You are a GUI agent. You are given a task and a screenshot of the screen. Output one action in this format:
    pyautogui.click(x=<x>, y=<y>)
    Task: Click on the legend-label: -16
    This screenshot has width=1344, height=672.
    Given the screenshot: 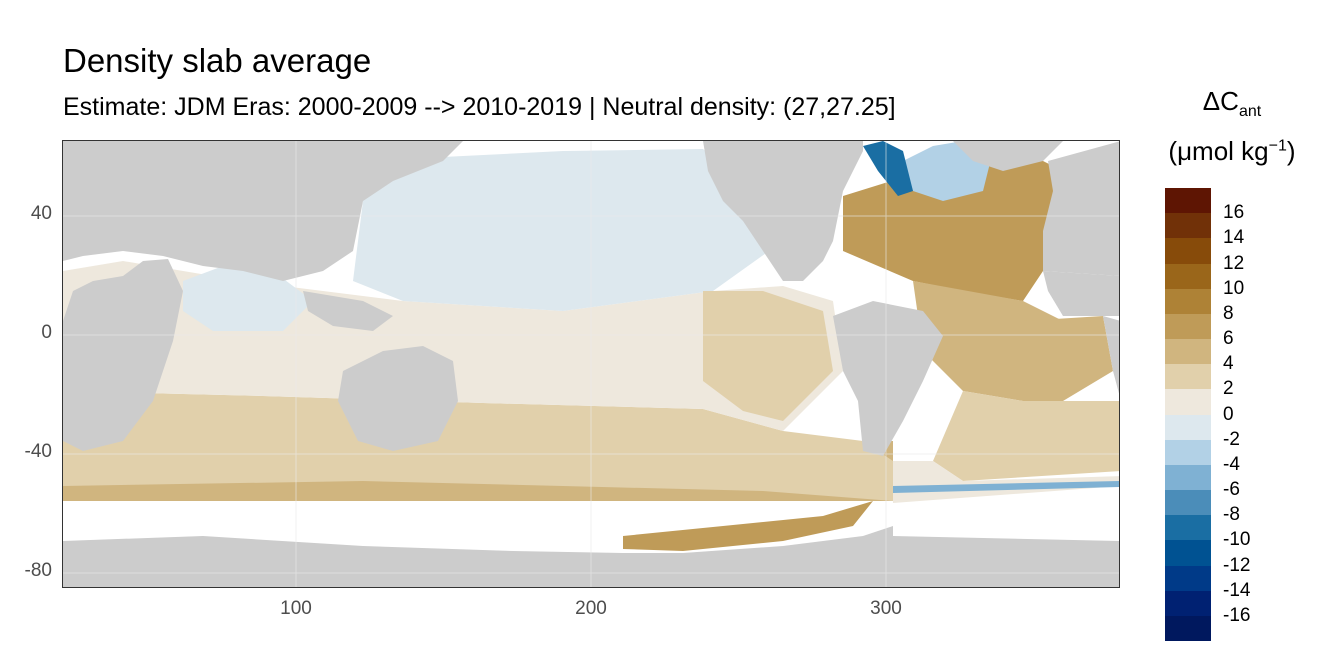 What is the action you would take?
    pyautogui.click(x=1237, y=615)
    